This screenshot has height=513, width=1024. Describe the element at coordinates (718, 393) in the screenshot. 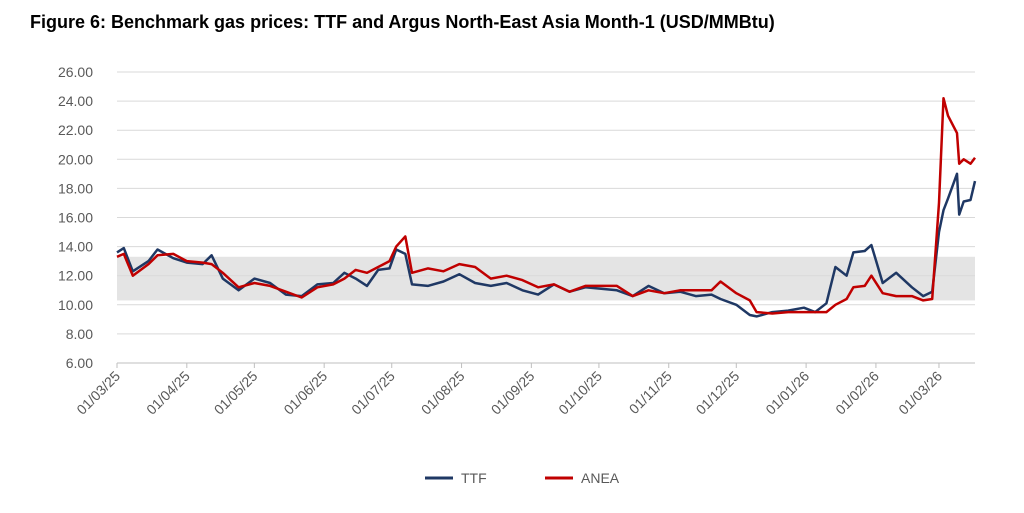

I see `x-tick-label: 01/12/25` at that location.